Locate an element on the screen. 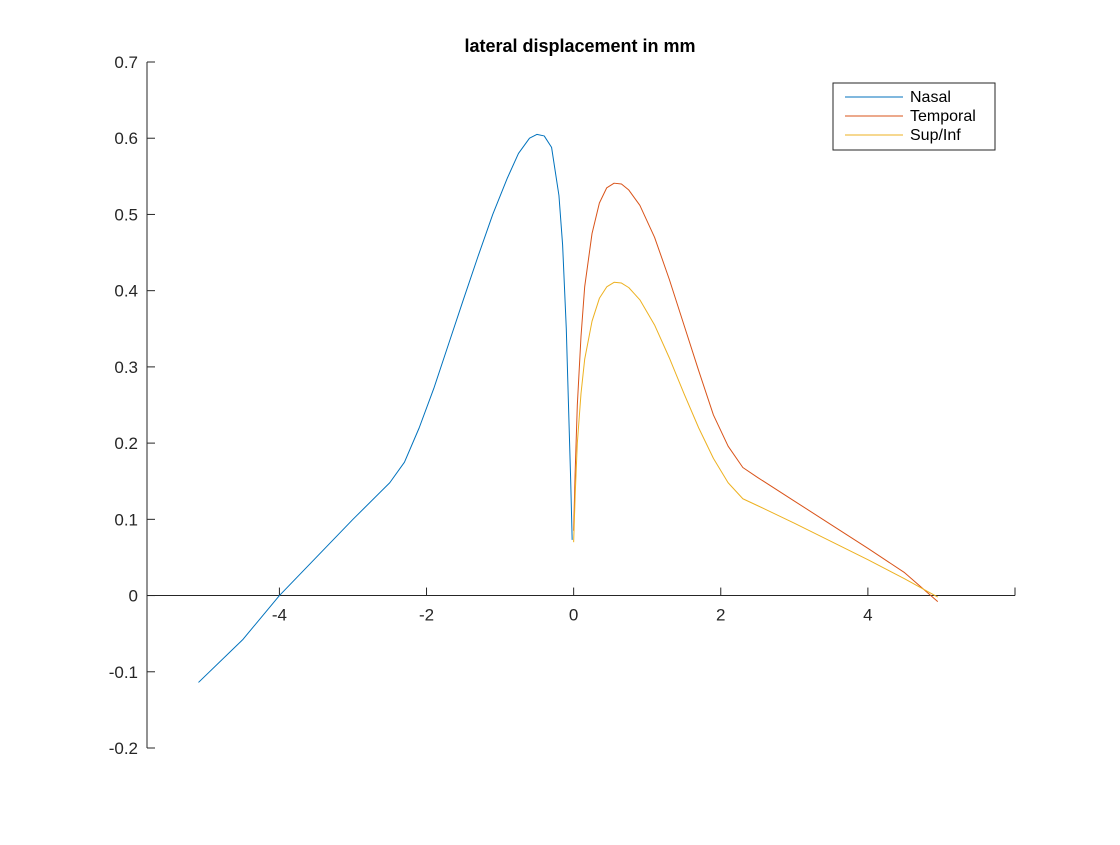 Image resolution: width=1120 pixels, height=845 pixels. x-tick-label: 0 is located at coordinates (573, 615).